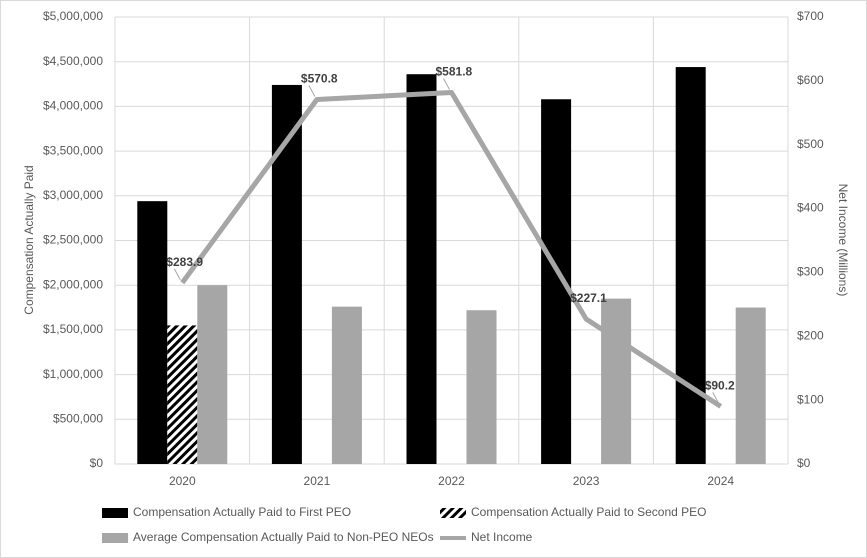 This screenshot has width=867, height=558. Describe the element at coordinates (586, 481) in the screenshot. I see `x-tick-label: 2023` at that location.